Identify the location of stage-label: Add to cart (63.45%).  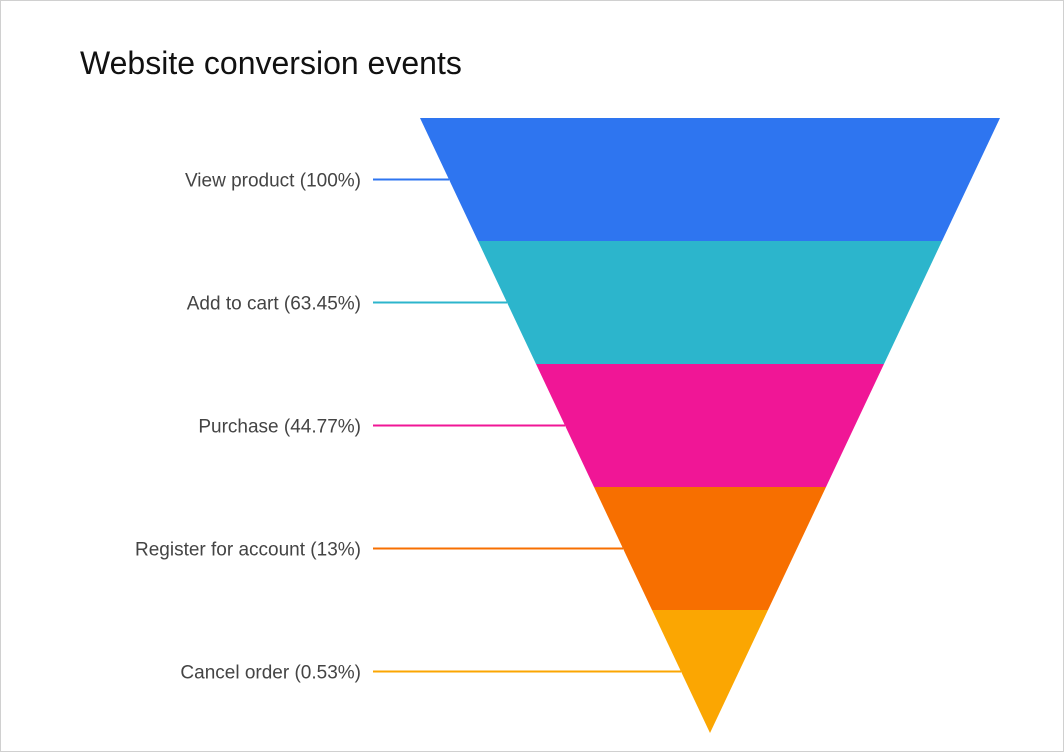
(274, 304).